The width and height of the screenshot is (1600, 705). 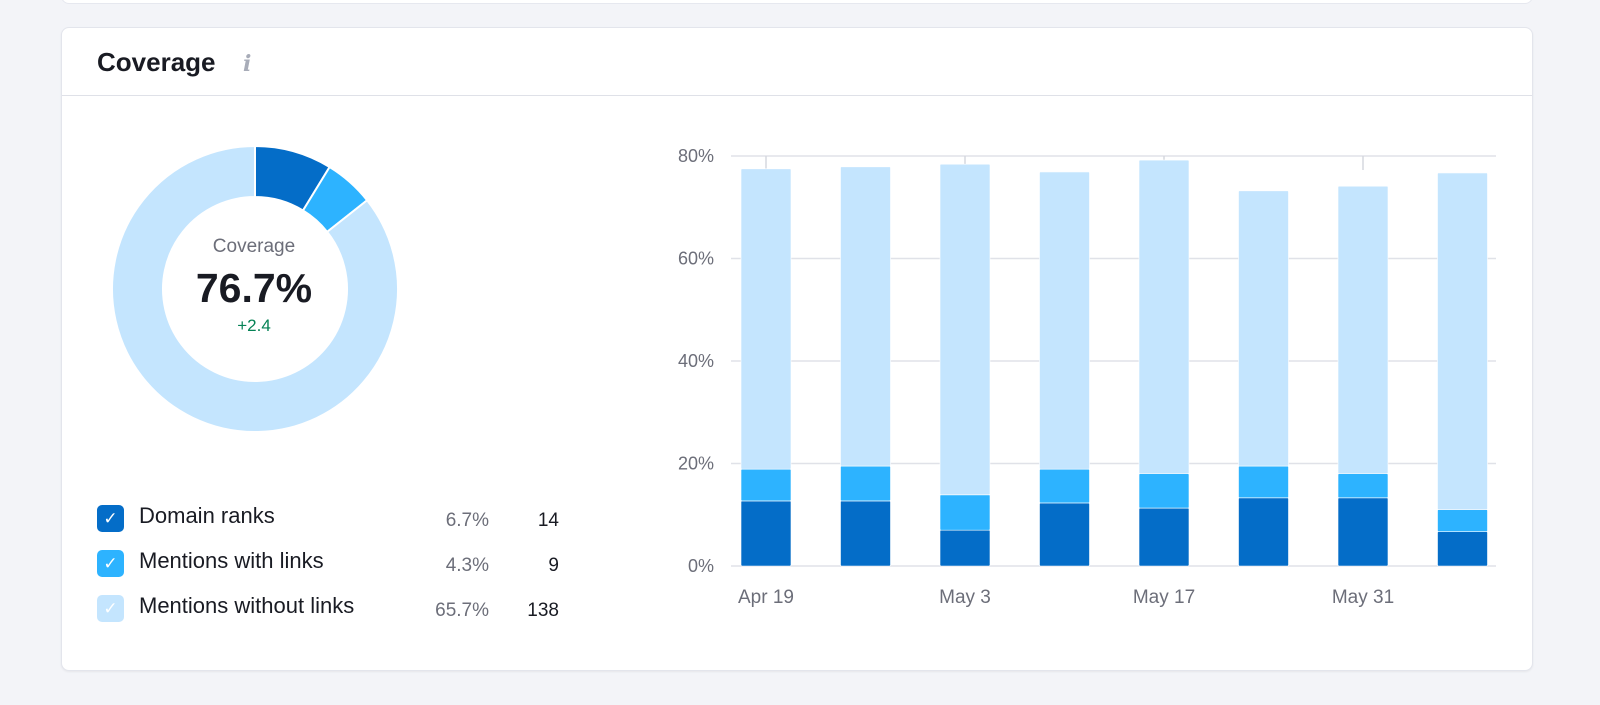 I want to click on legend-label: Domain ranks, so click(x=207, y=515).